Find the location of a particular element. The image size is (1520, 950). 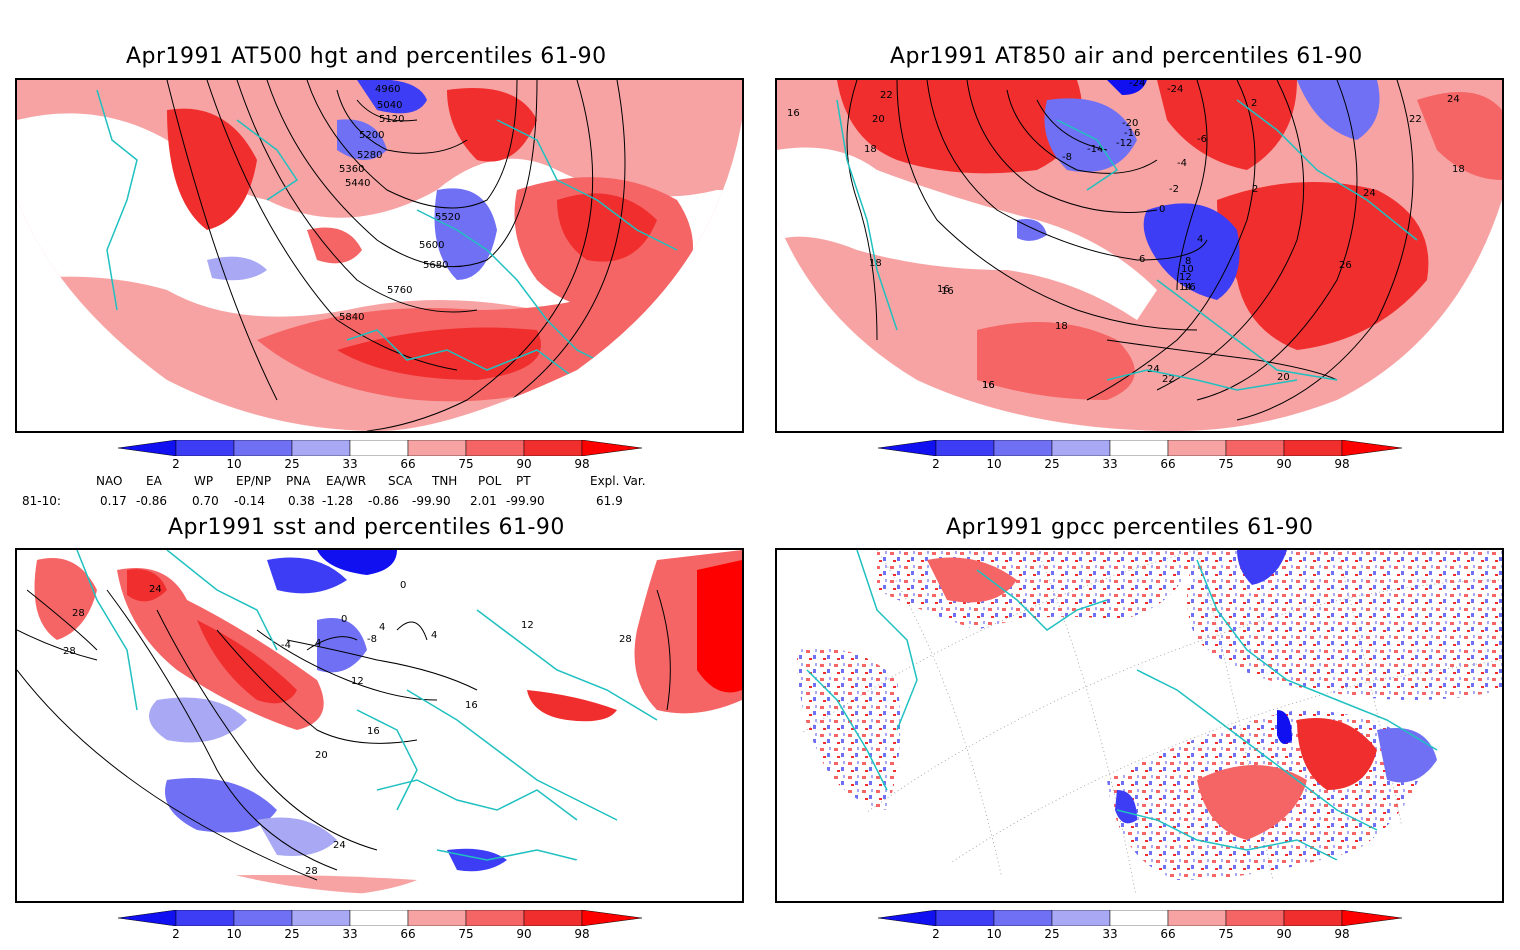

p1-contour-label: 5680 is located at coordinates (435, 265).